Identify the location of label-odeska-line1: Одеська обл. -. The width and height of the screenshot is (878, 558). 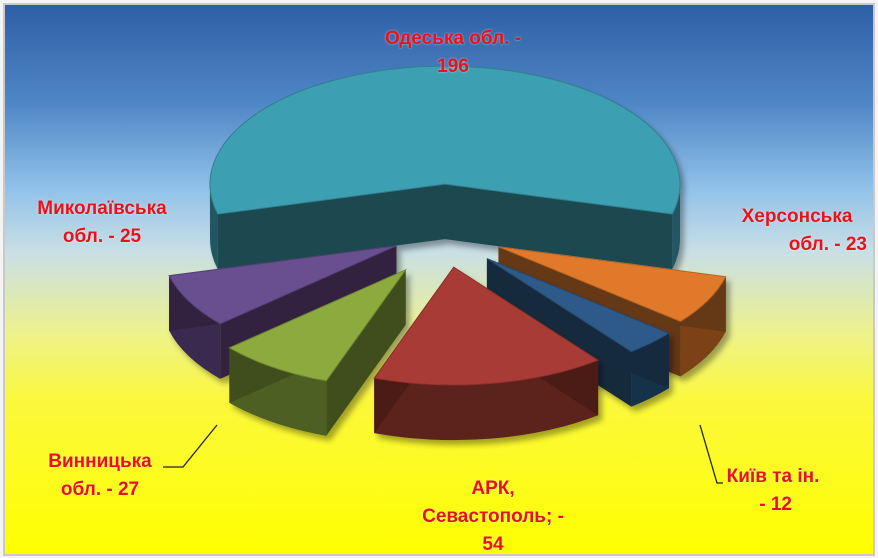
(453, 38).